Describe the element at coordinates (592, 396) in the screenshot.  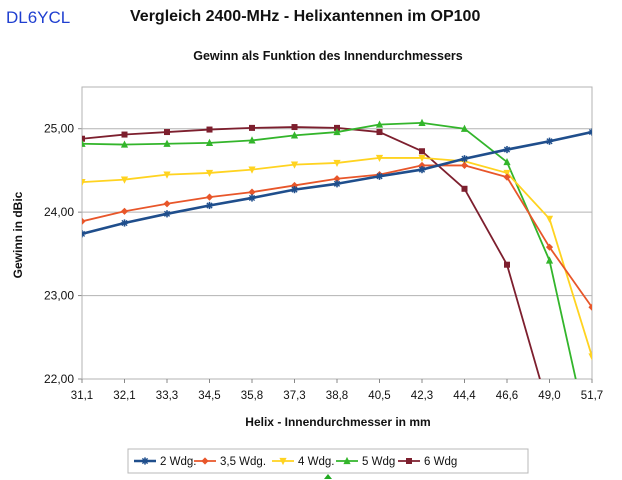
I see `x-tick-label: 51,7` at that location.